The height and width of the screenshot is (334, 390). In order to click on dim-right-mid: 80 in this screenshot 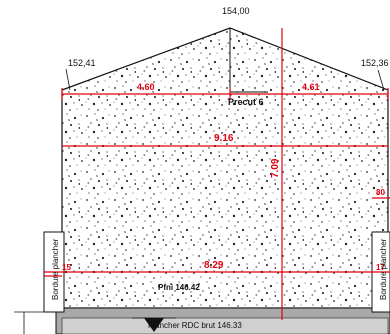, I will do `click(380, 192)`.